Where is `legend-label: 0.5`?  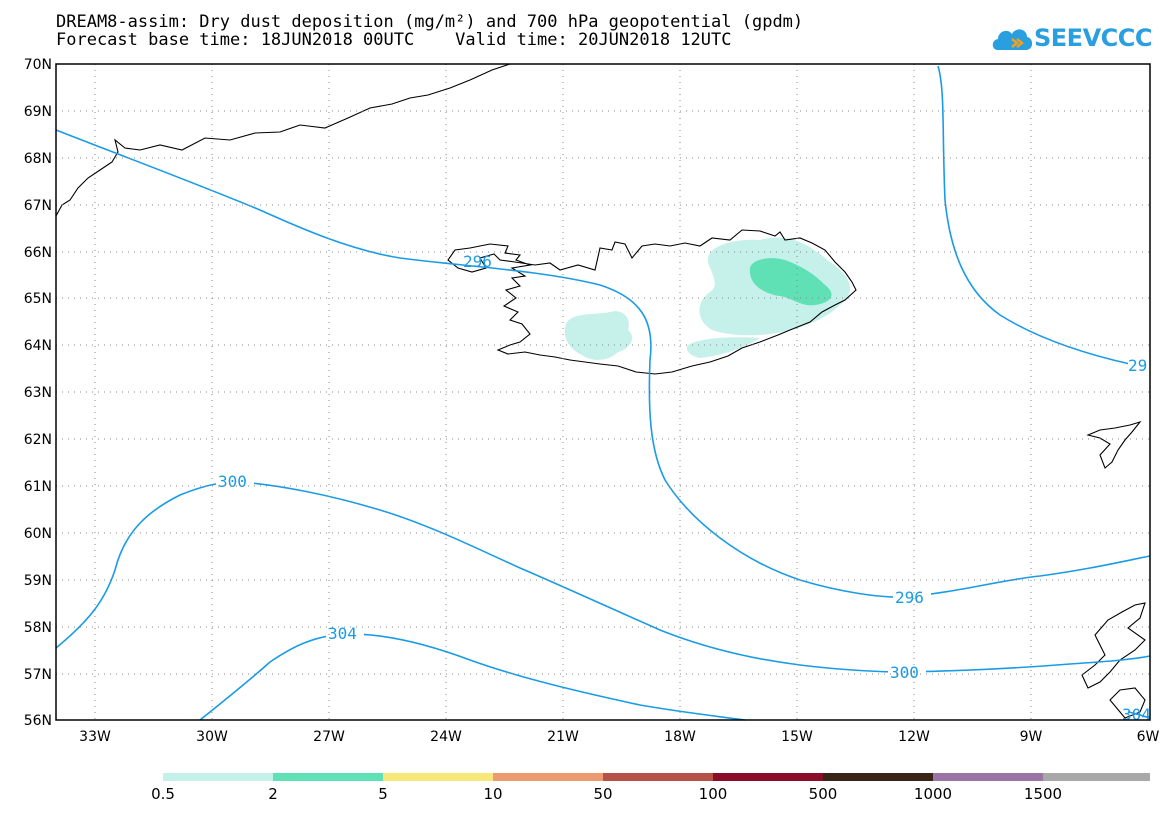 legend-label: 0.5 is located at coordinates (163, 794).